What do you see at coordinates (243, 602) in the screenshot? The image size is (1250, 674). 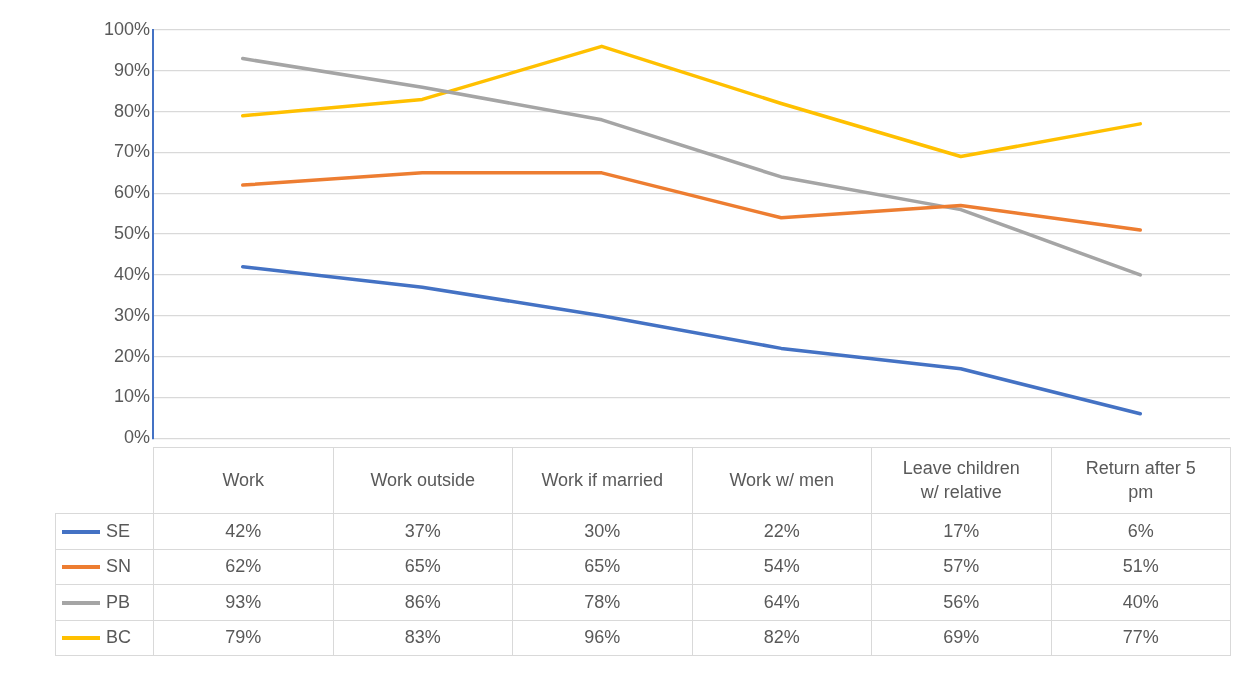 I see `data-label: 93%` at bounding box center [243, 602].